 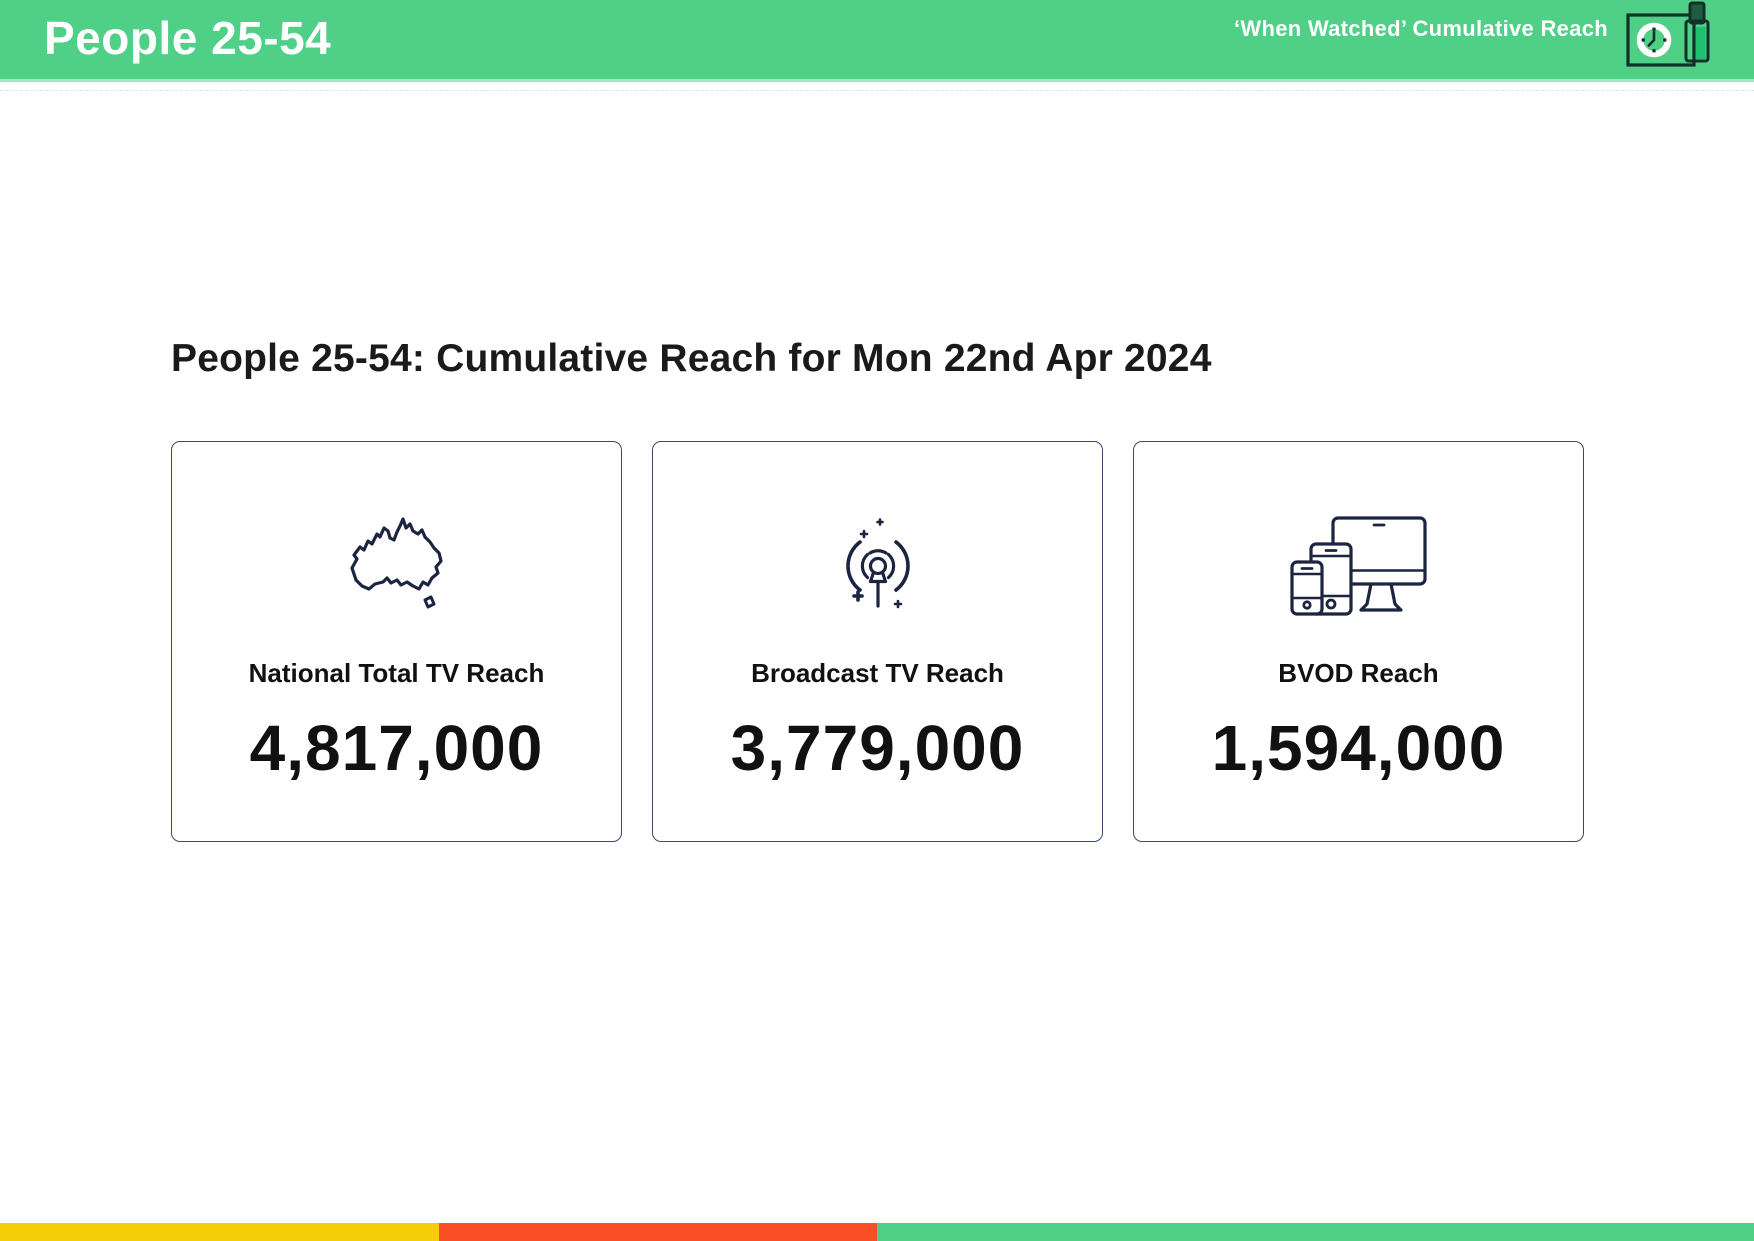 I want to click on footer-stripe, so click(x=877, y=1232).